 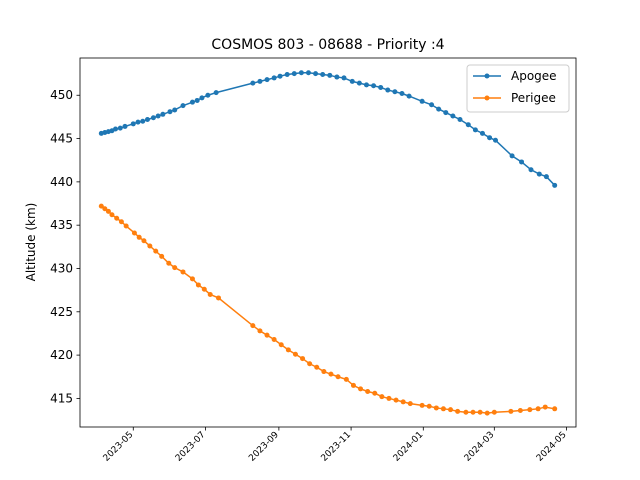 What do you see at coordinates (533, 98) in the screenshot?
I see `legend-perigee-label: Perigee` at bounding box center [533, 98].